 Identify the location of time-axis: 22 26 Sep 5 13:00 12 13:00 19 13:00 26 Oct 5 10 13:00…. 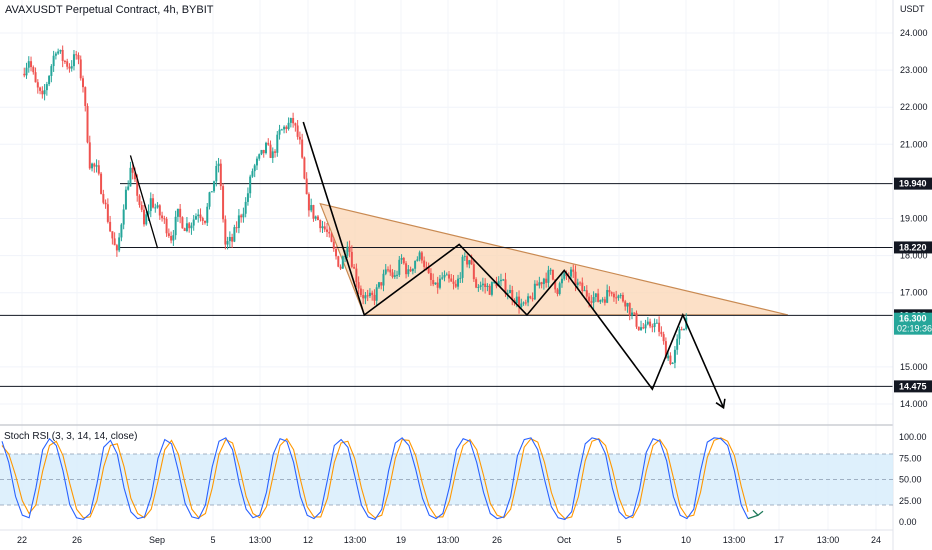
(449, 540).